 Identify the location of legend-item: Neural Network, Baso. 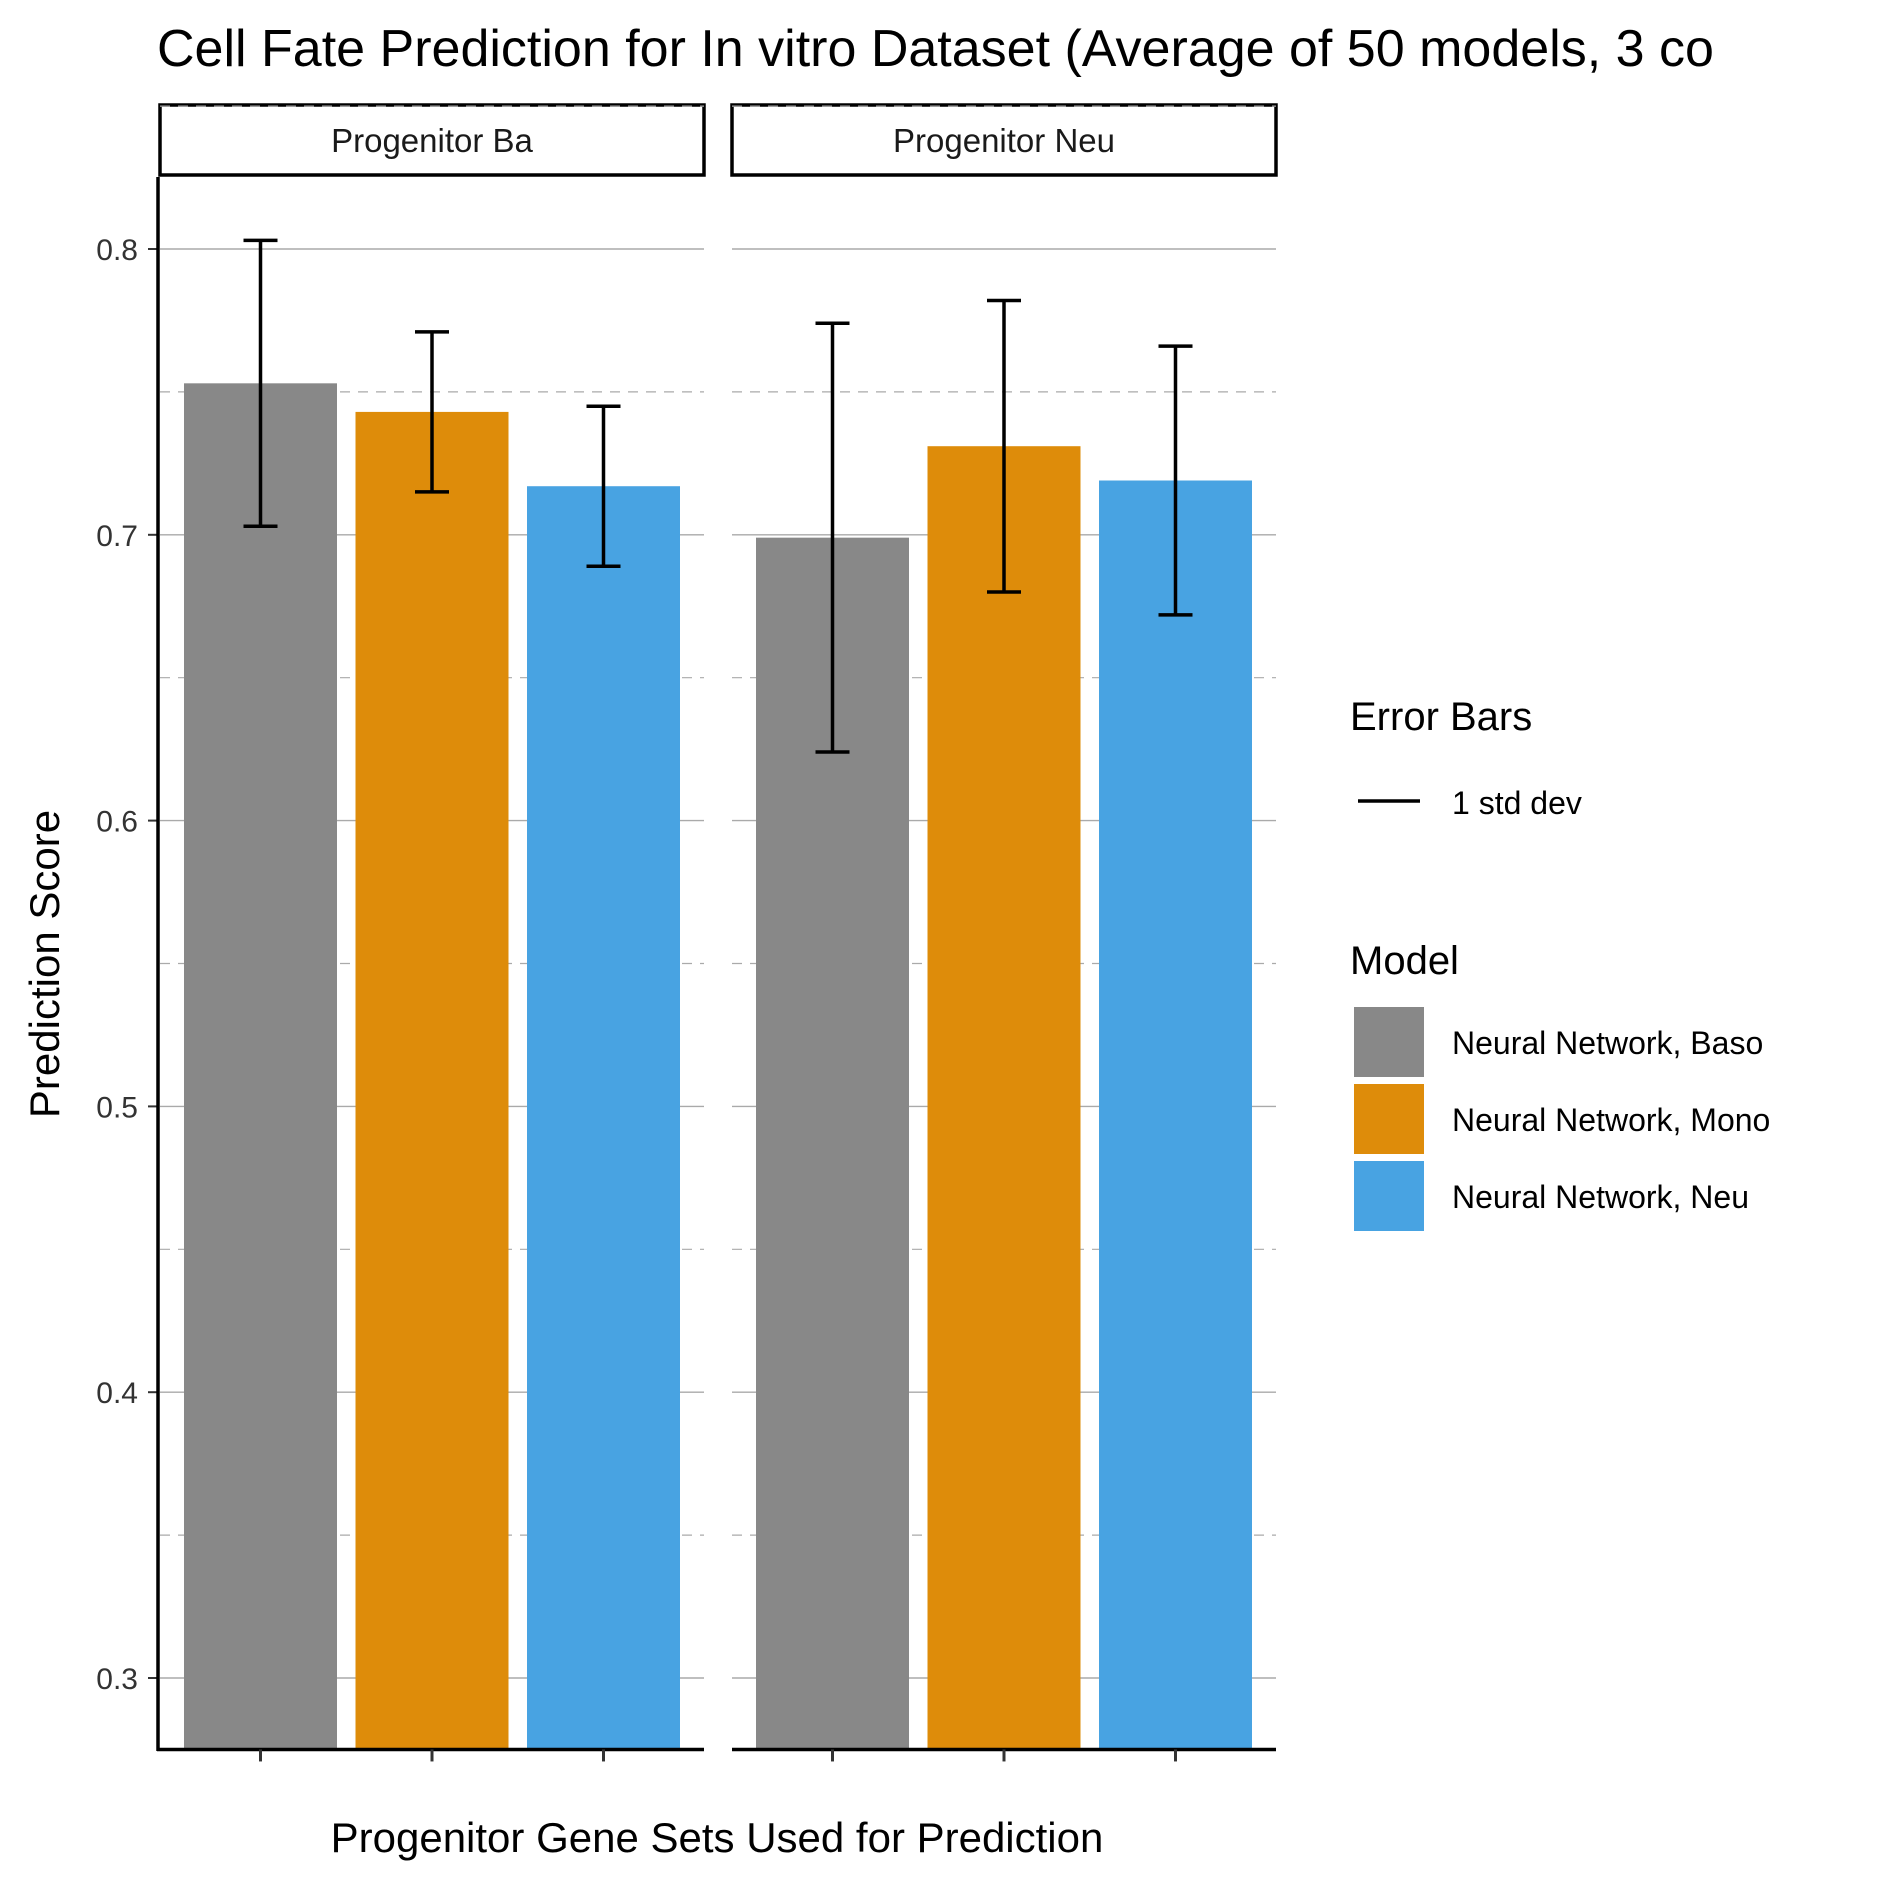
(1558, 1042).